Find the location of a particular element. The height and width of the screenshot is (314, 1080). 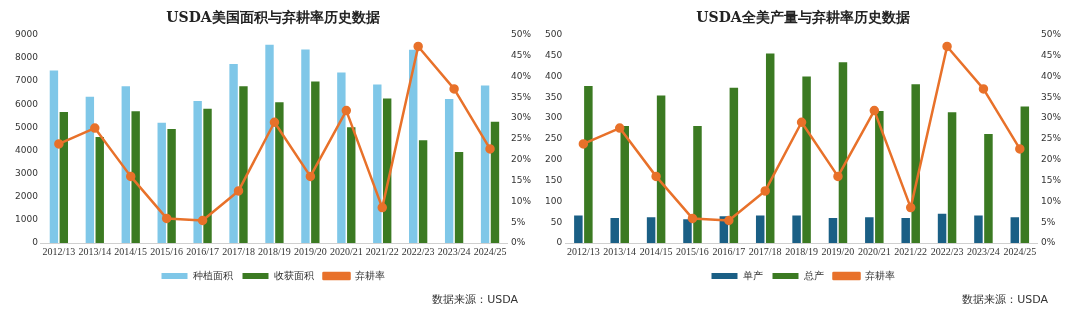

y-tick-label: 7000 is located at coordinates (27, 80).